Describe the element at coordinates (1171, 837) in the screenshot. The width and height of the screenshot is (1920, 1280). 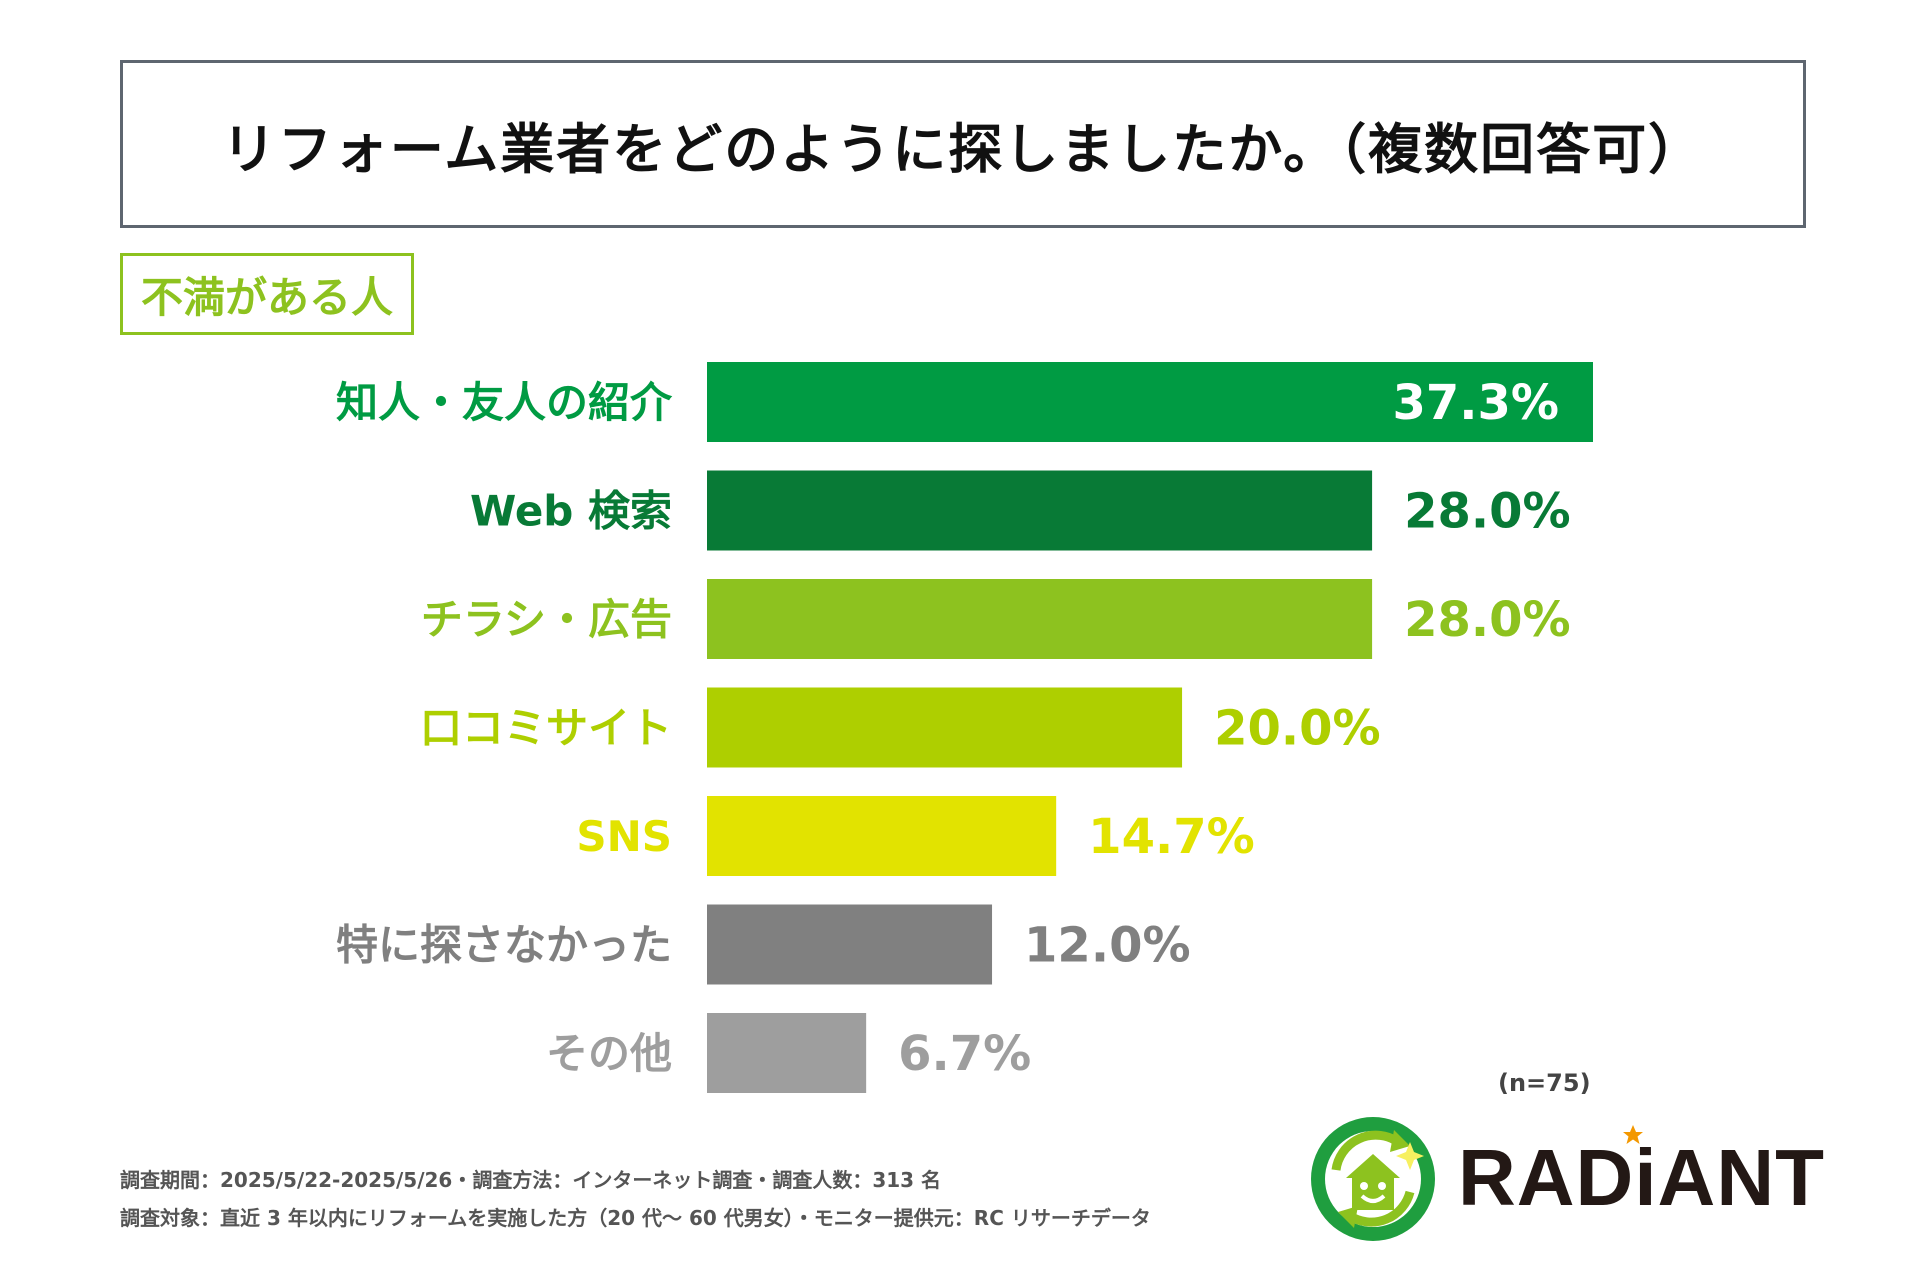
I see `value-label-5: 14.7%` at that location.